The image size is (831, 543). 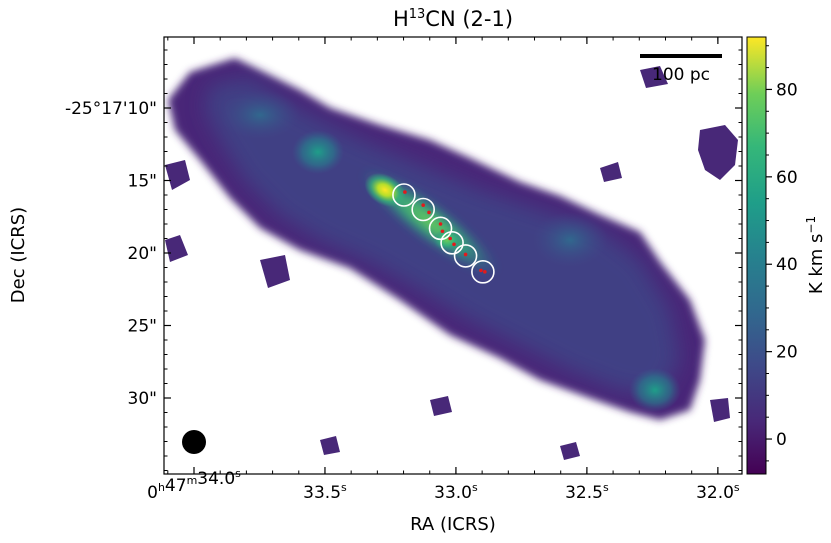 I want to click on y-tick-label: 20", so click(x=142, y=254).